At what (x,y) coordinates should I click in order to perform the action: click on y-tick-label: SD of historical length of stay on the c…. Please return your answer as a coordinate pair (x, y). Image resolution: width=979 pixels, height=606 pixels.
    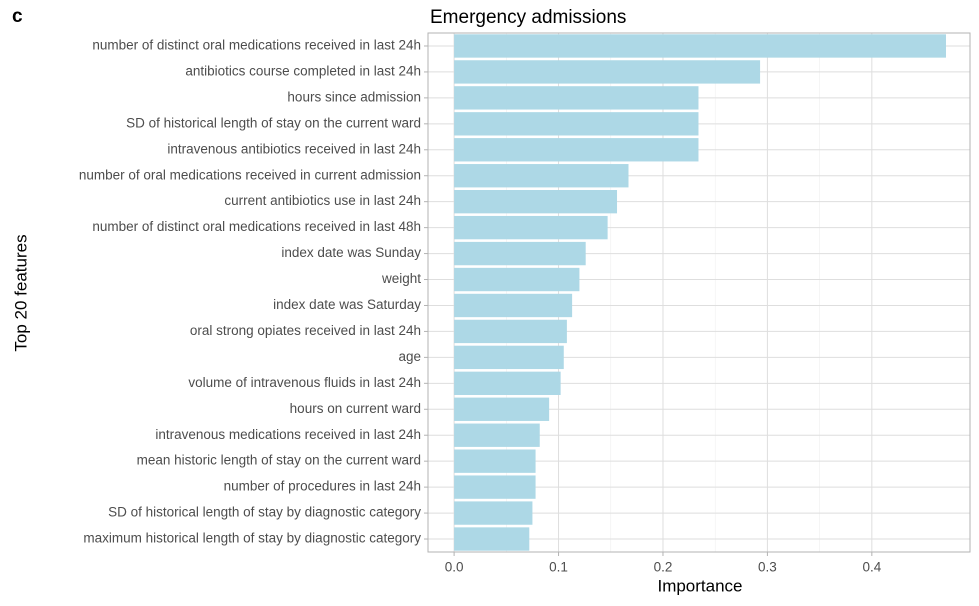
    Looking at the image, I should click on (273, 122).